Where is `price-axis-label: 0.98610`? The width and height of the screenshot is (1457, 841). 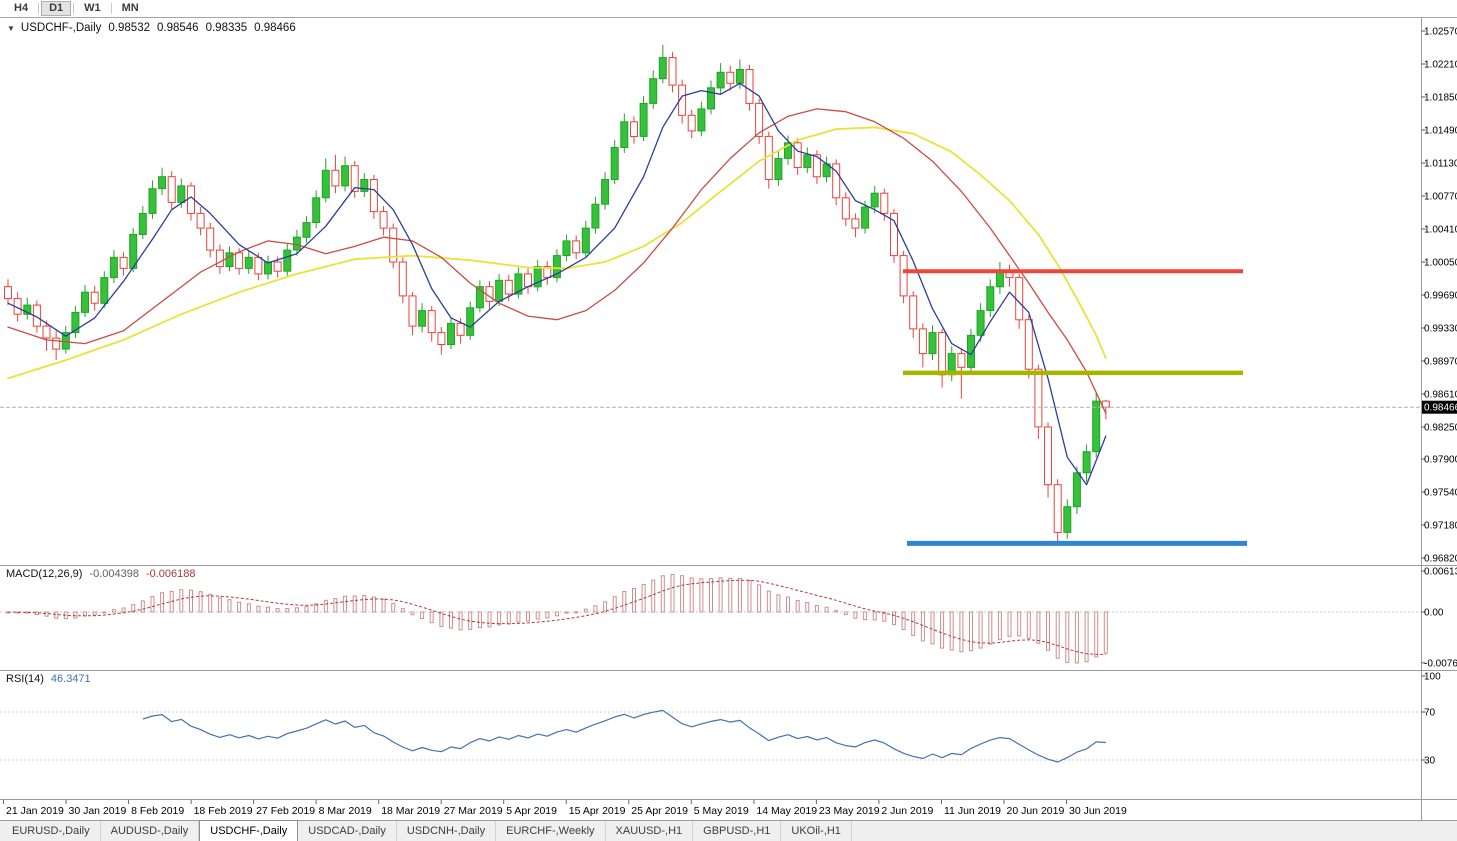
price-axis-label: 0.98610 is located at coordinates (1440, 395).